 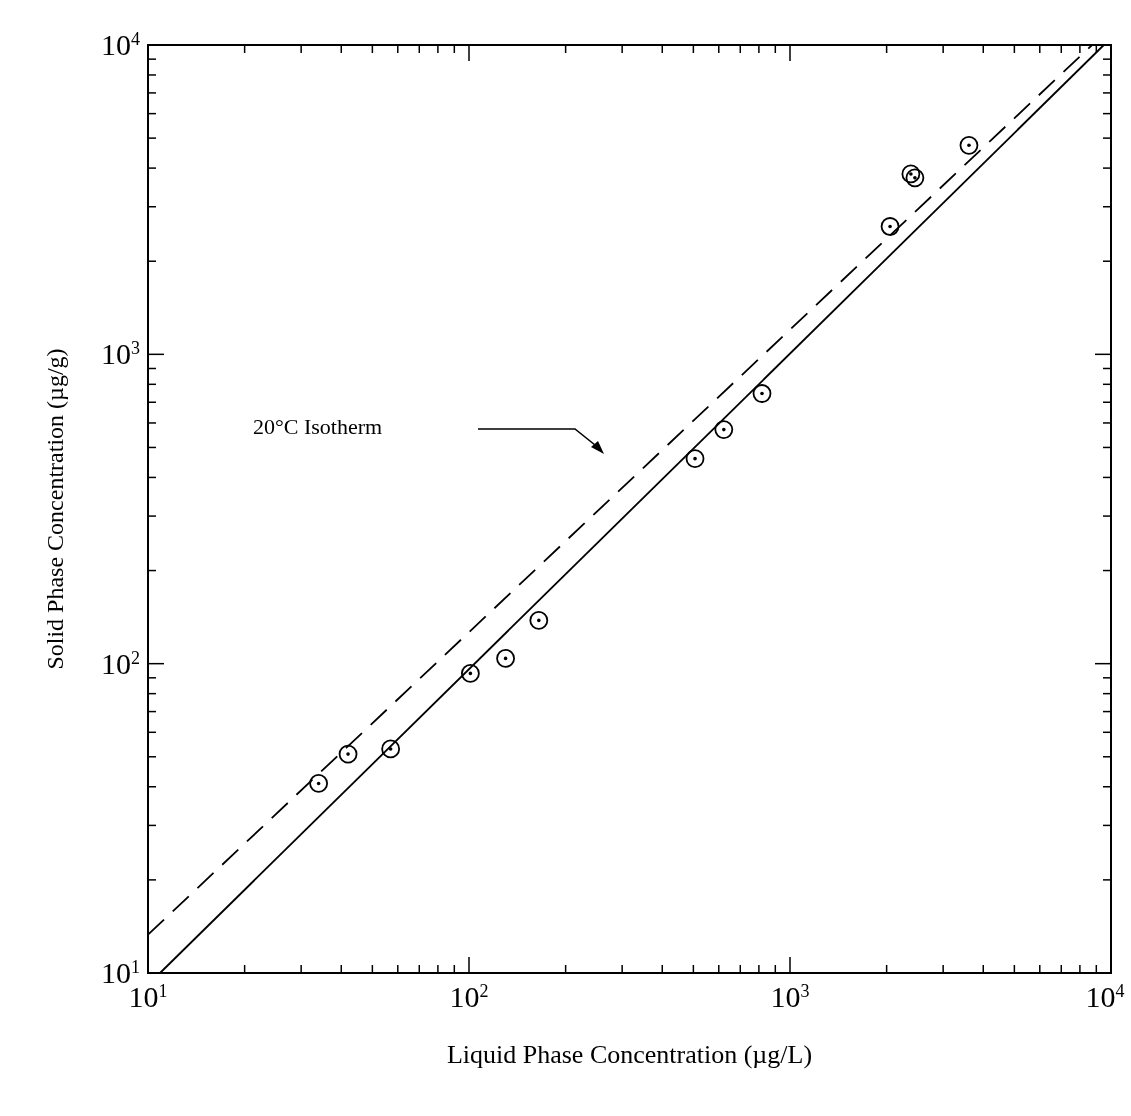 What do you see at coordinates (120, 354) in the screenshot?
I see `y-tick-label: 10$^{3}$` at bounding box center [120, 354].